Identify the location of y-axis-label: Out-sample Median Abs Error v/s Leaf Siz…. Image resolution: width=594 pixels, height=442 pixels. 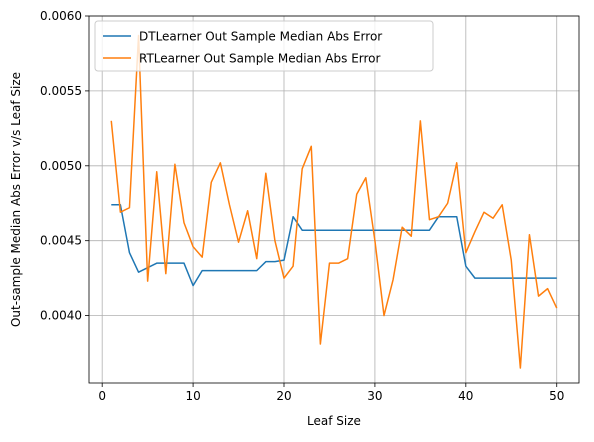
(16, 199).